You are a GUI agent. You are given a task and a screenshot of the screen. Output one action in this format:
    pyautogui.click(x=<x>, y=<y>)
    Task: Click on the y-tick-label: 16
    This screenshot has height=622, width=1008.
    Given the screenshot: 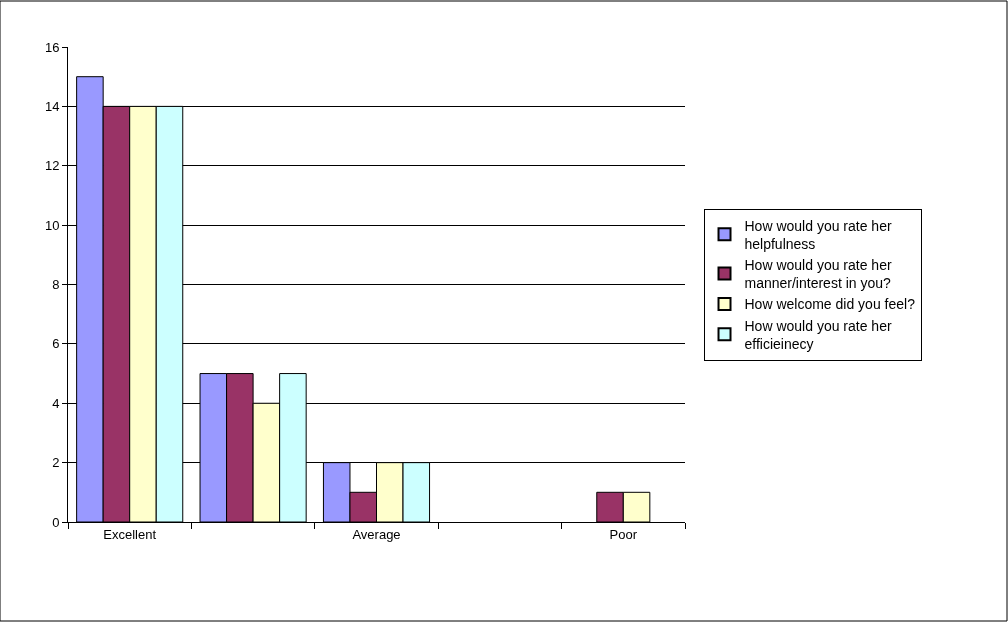 What is the action you would take?
    pyautogui.click(x=52, y=47)
    